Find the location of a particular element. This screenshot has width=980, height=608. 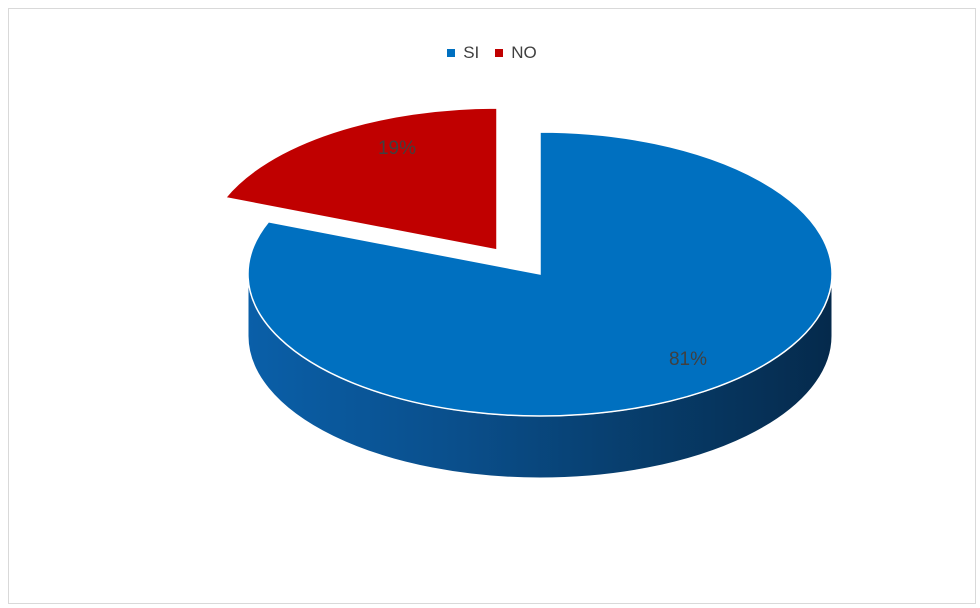

legend-entry-si: SI is located at coordinates (463, 53).